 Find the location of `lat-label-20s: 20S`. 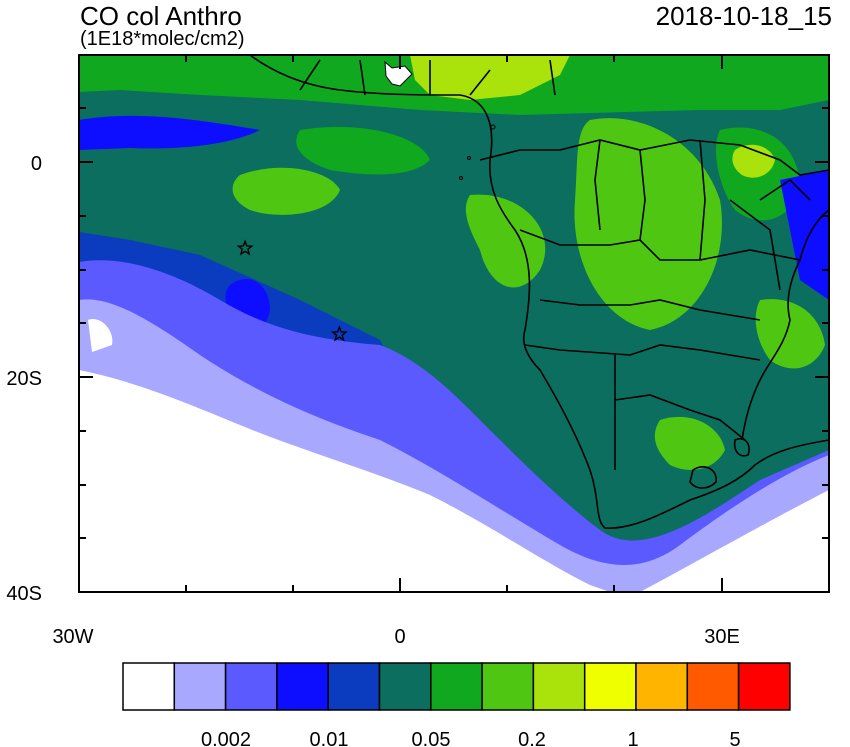

lat-label-20s: 20S is located at coordinates (24, 379).